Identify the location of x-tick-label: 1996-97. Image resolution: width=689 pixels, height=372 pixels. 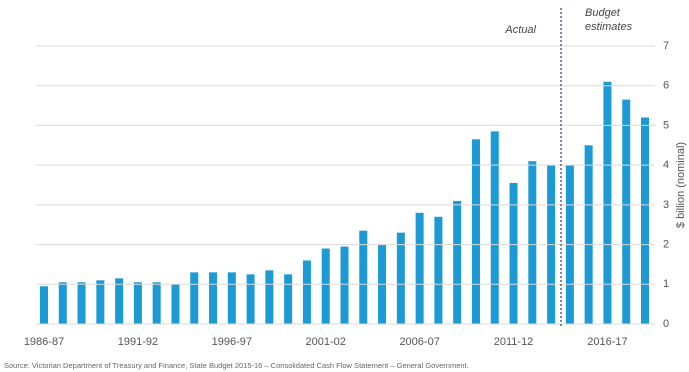
(232, 342).